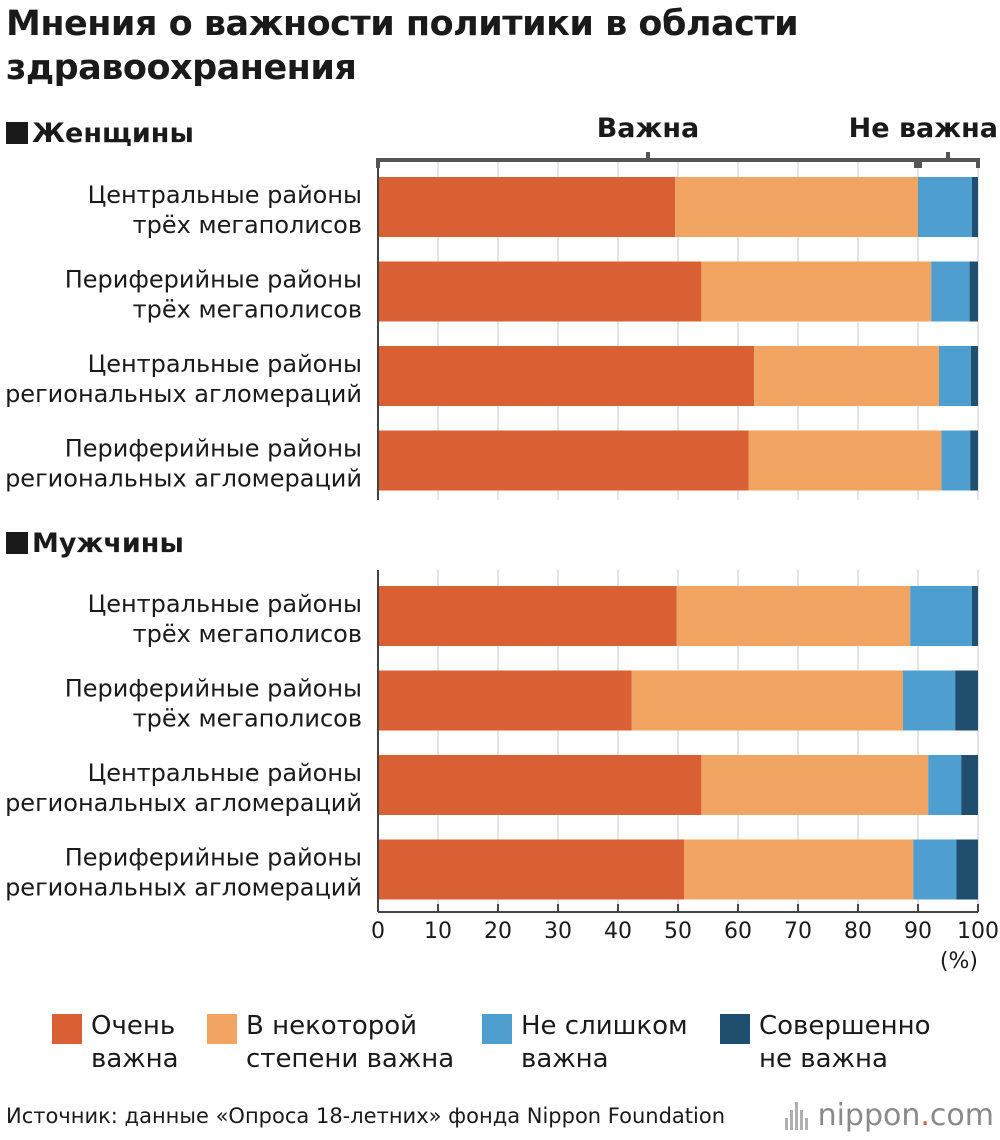  I want to click on x-tick-label: 0, so click(378, 931).